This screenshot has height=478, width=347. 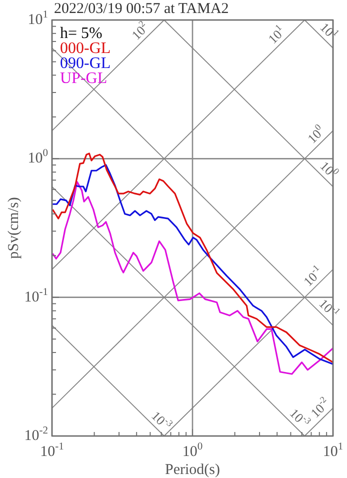 I want to click on text: 000-GL, so click(x=85, y=49).